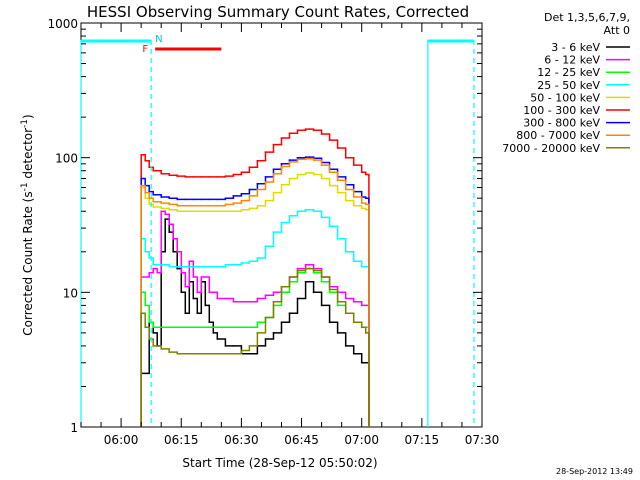 This screenshot has width=640, height=480. What do you see at coordinates (158, 39) in the screenshot?
I see `flag-n-label: N` at bounding box center [158, 39].